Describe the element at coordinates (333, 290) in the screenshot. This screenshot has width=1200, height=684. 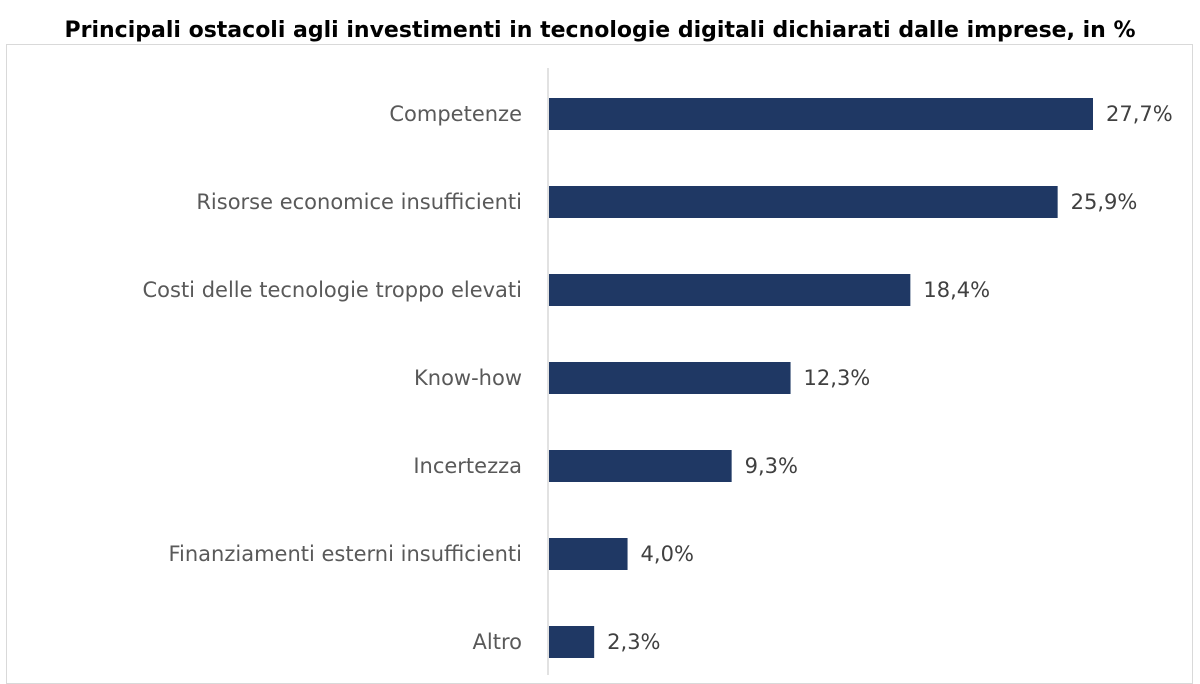
I see `category-label: Costi delle tecnologie troppo elevati` at that location.